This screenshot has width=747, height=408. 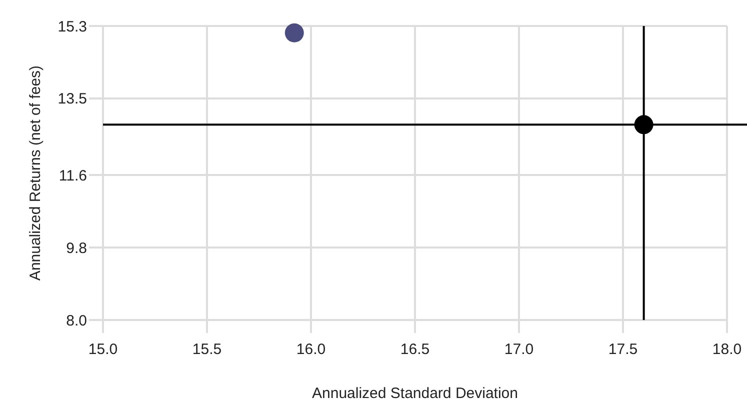 I want to click on y-tick-label: 15.3, so click(x=72, y=27).